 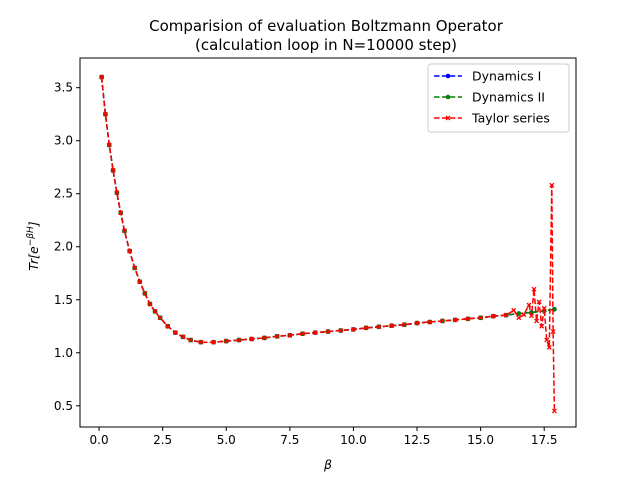 I want to click on x-tick-label: 12.5, so click(x=417, y=440).